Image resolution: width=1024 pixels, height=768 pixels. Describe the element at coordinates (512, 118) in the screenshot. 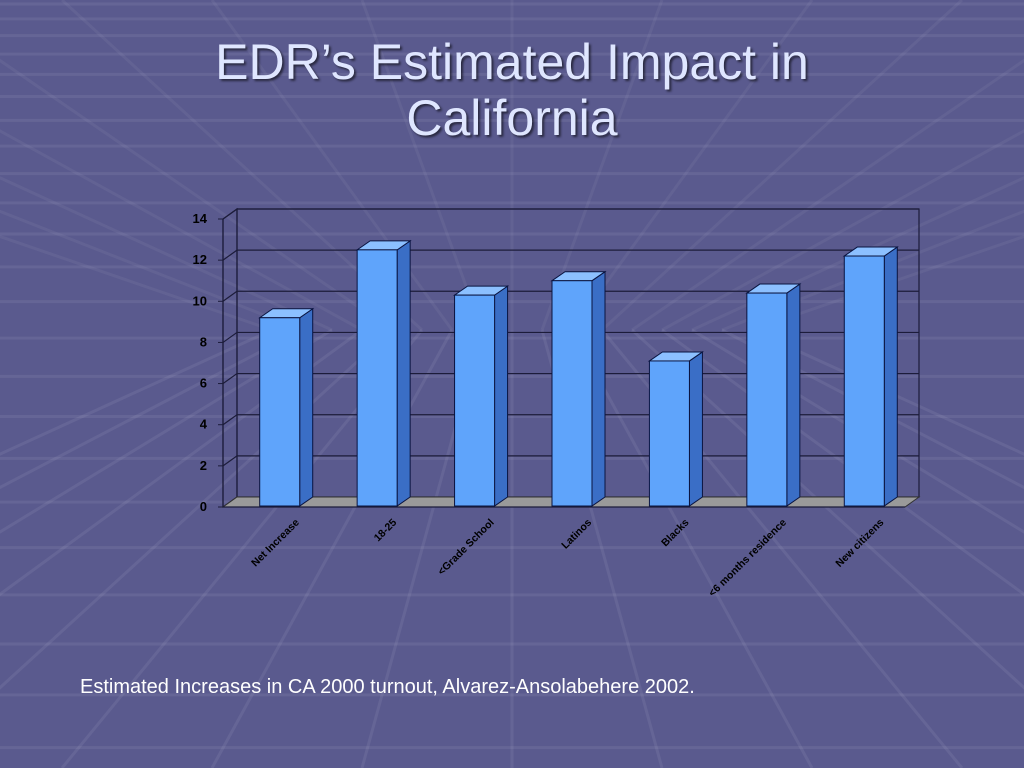

I see `slide-title-line-2: California` at that location.